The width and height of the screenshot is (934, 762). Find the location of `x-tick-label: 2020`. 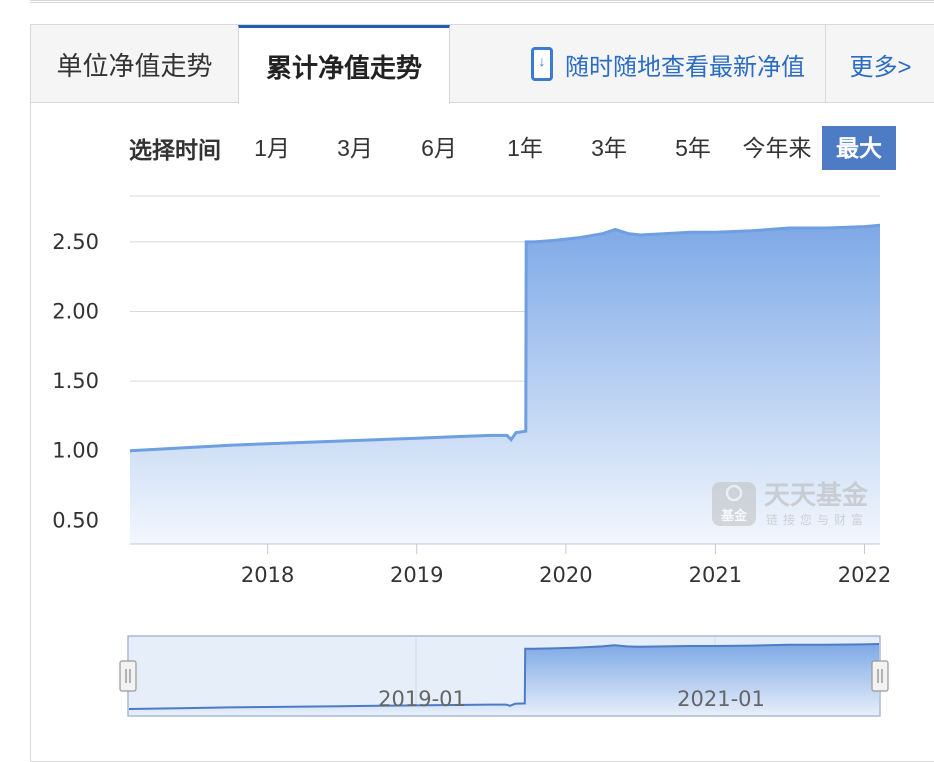

x-tick-label: 2020 is located at coordinates (565, 575).